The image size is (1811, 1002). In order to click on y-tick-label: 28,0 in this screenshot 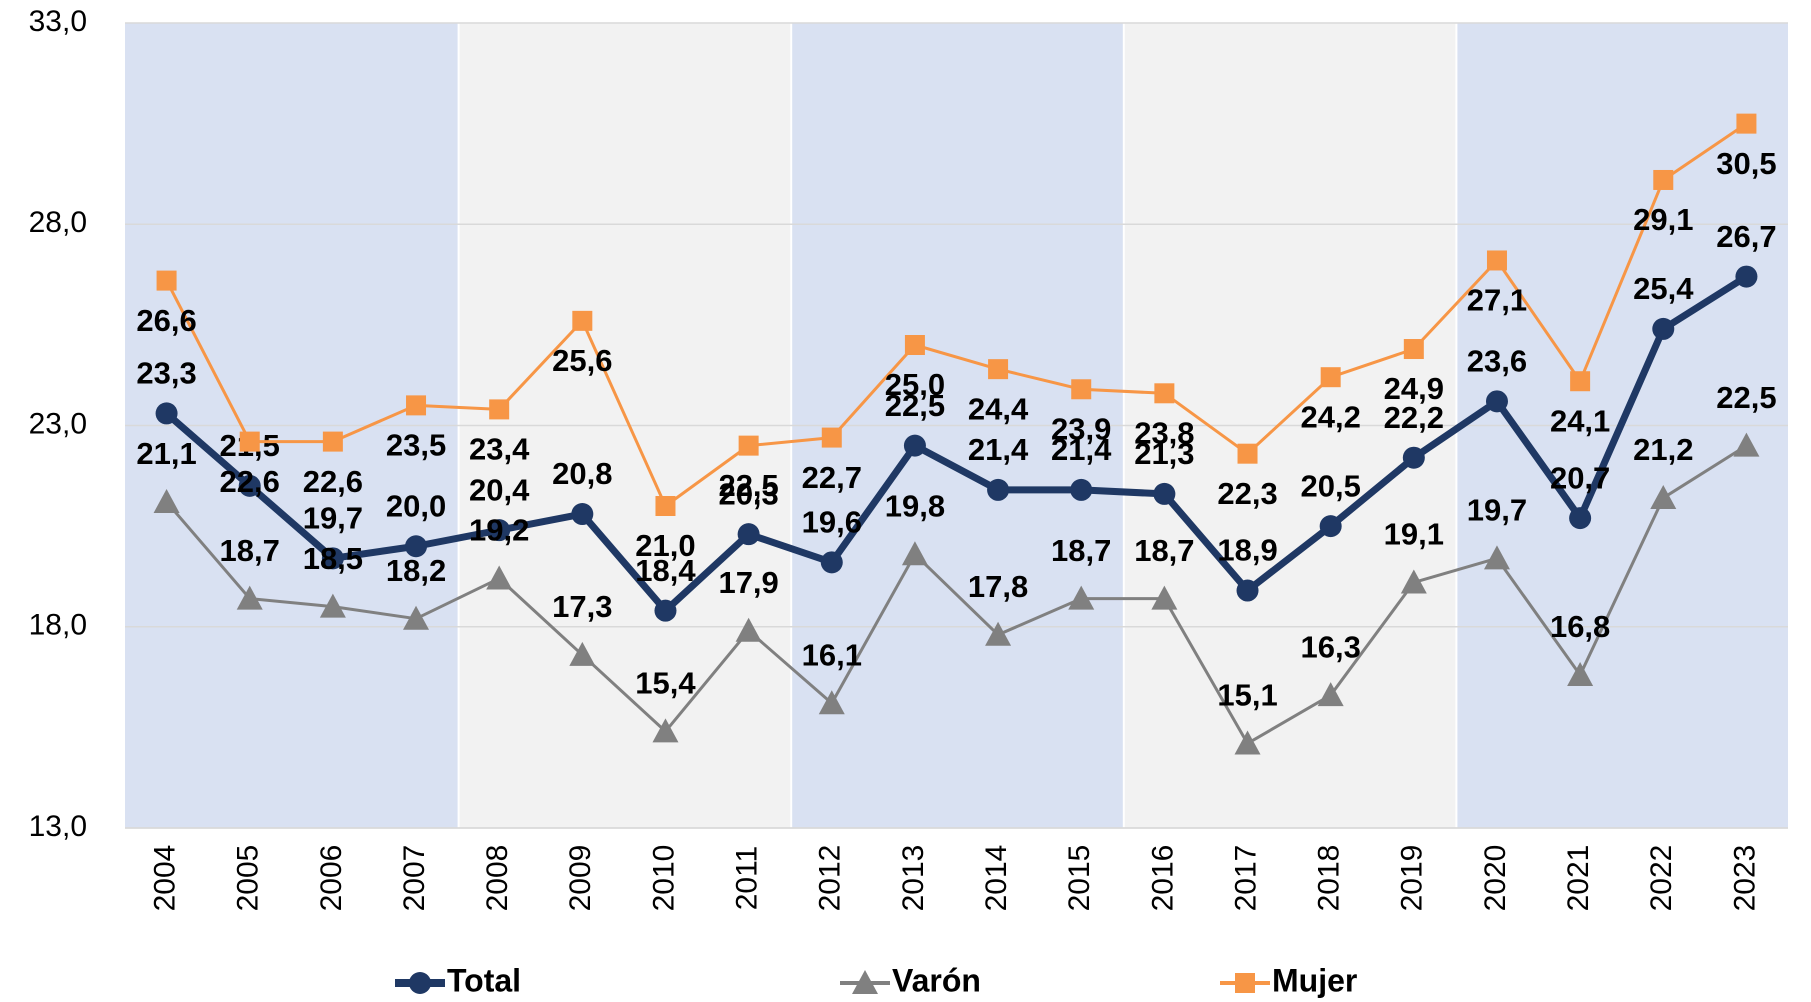, I will do `click(58, 222)`.